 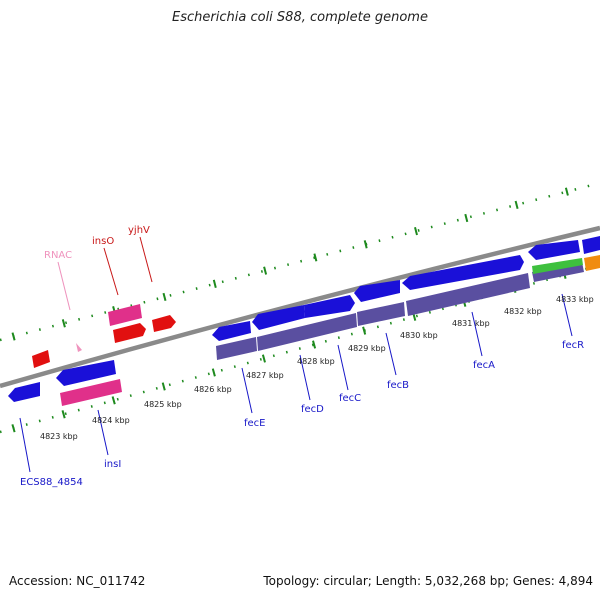 I want to click on gene-label-yjhV: yjhV, so click(x=139, y=230).